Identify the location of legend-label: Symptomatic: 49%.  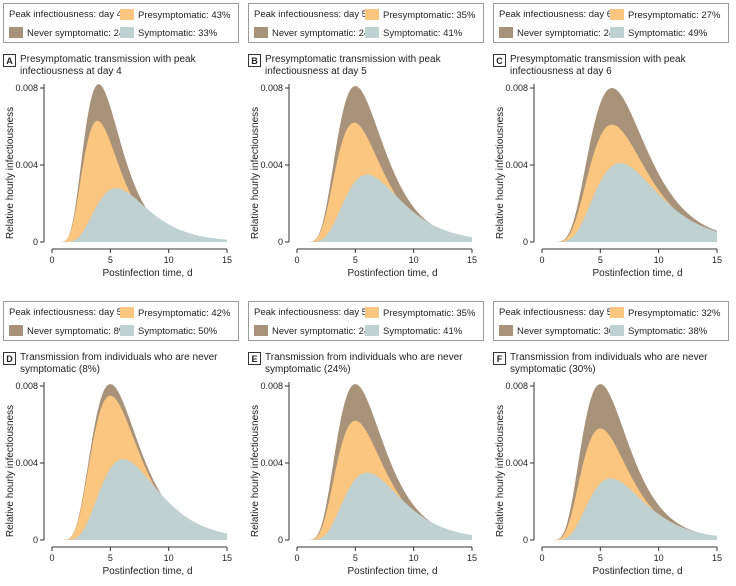
(668, 33).